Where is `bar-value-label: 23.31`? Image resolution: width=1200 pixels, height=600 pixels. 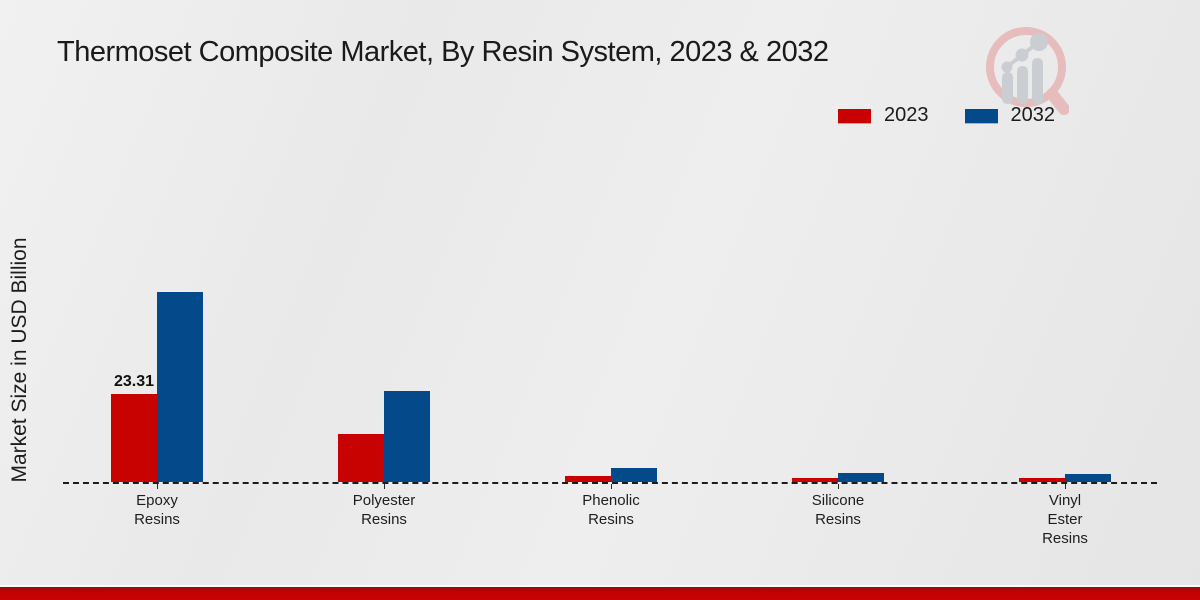 bar-value-label: 23.31 is located at coordinates (134, 381).